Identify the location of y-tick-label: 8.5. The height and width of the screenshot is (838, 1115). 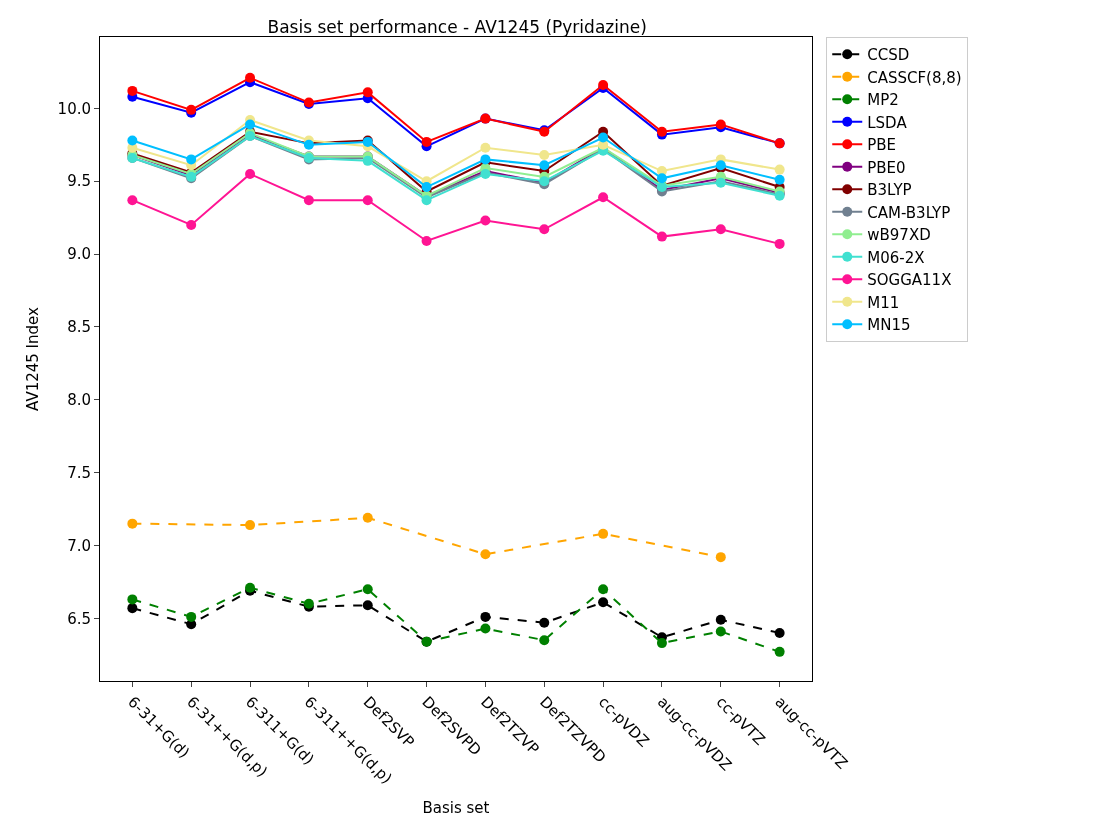
(79, 327).